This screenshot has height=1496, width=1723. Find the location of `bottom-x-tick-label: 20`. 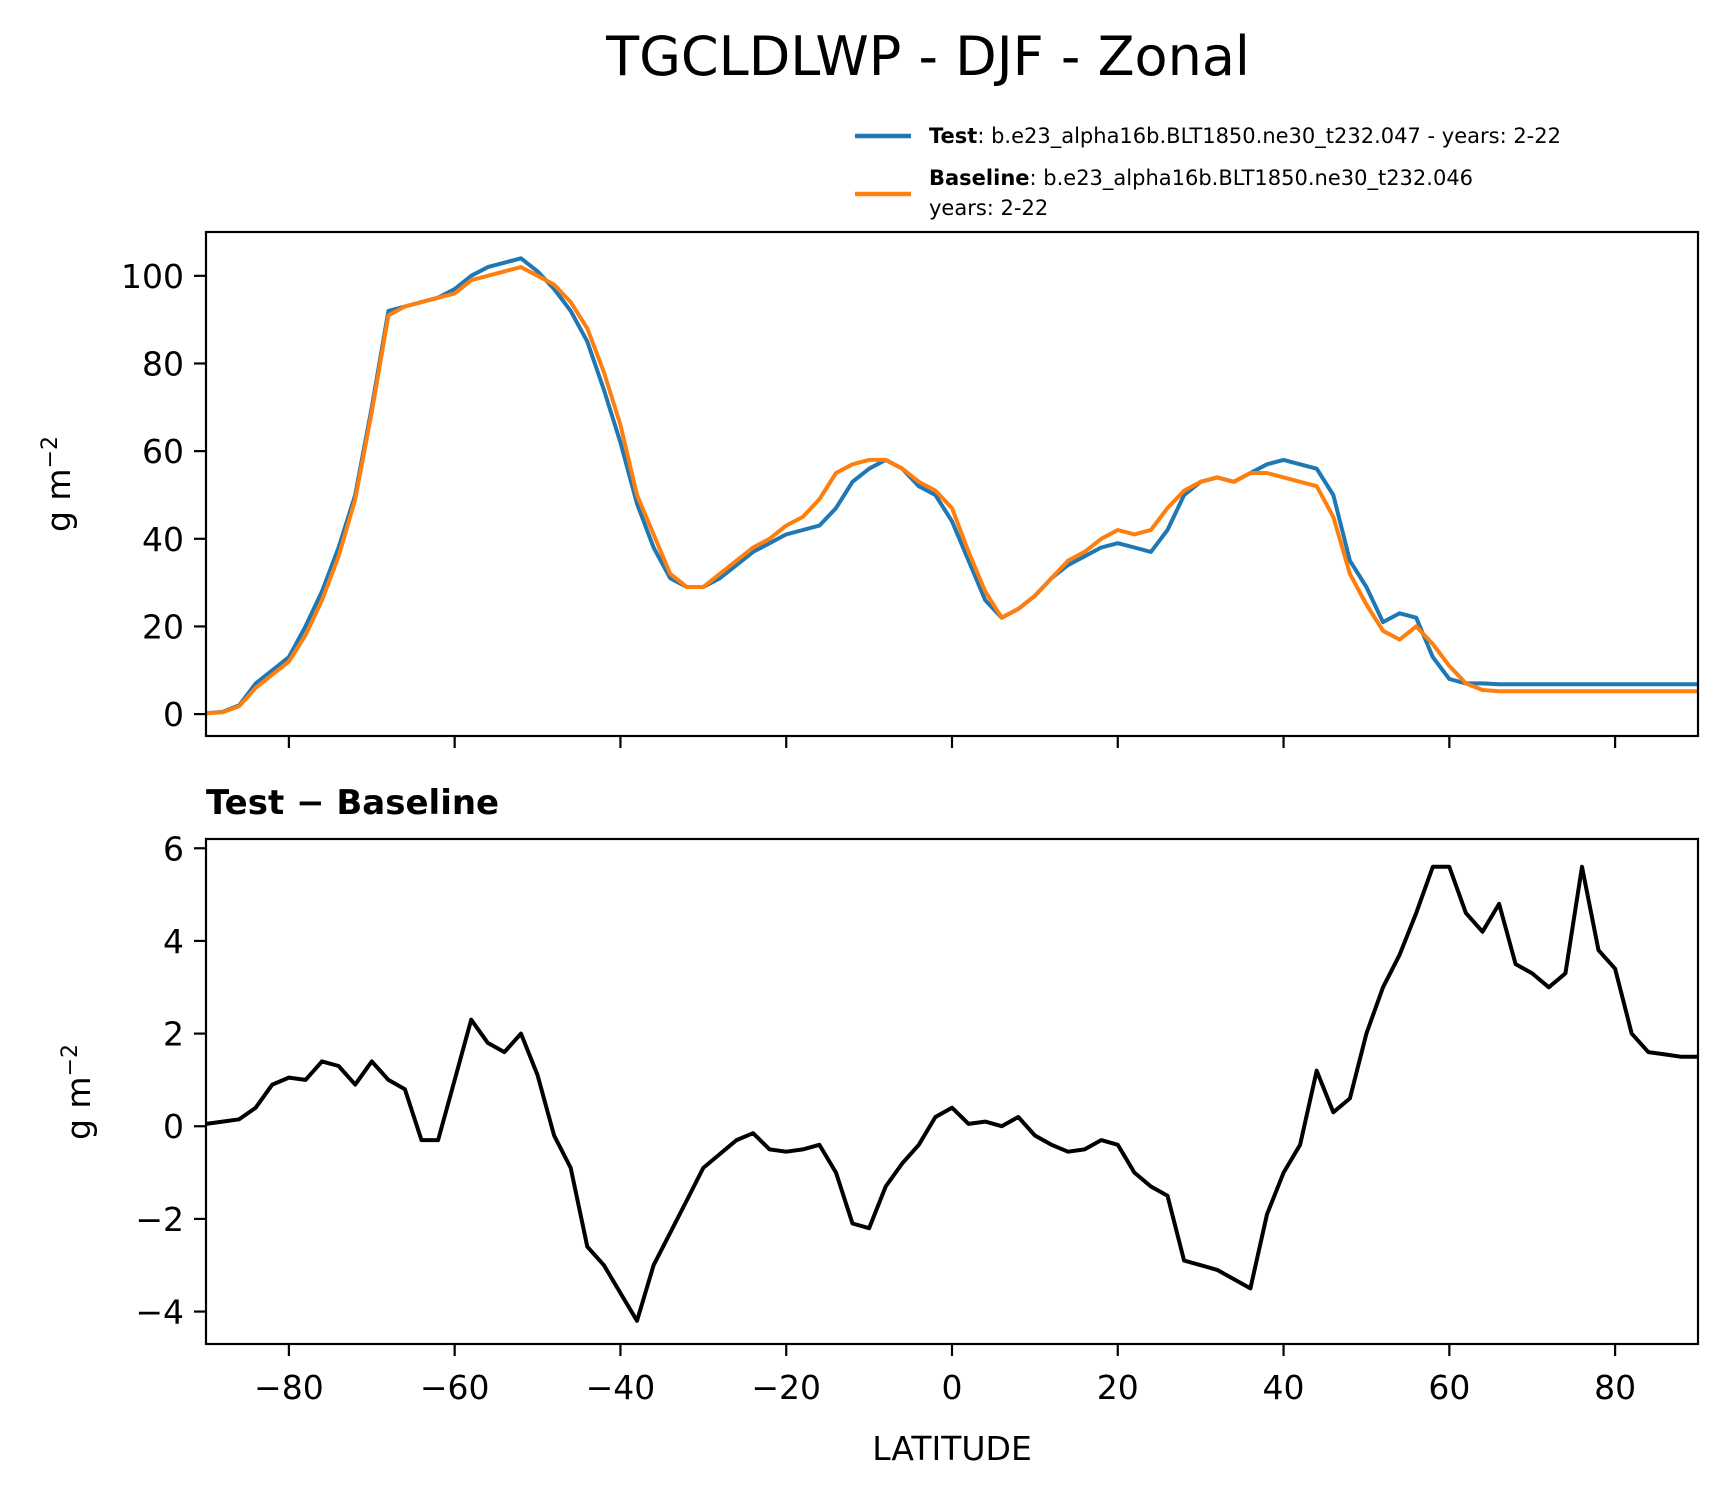

bottom-x-tick-label: 20 is located at coordinates (1118, 1387).